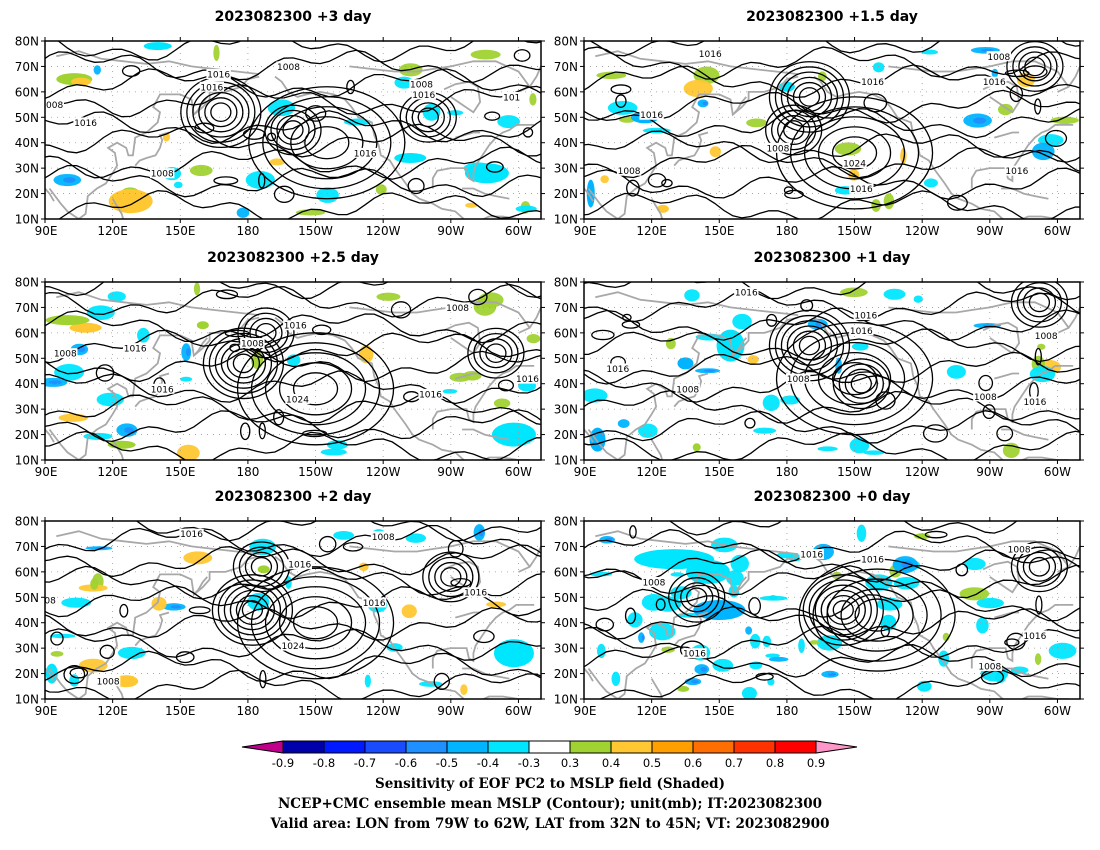 Image resolution: width=1100 pixels, height=850 pixels. I want to click on panel-title: 2023082300 +2.5 day, so click(293, 258).